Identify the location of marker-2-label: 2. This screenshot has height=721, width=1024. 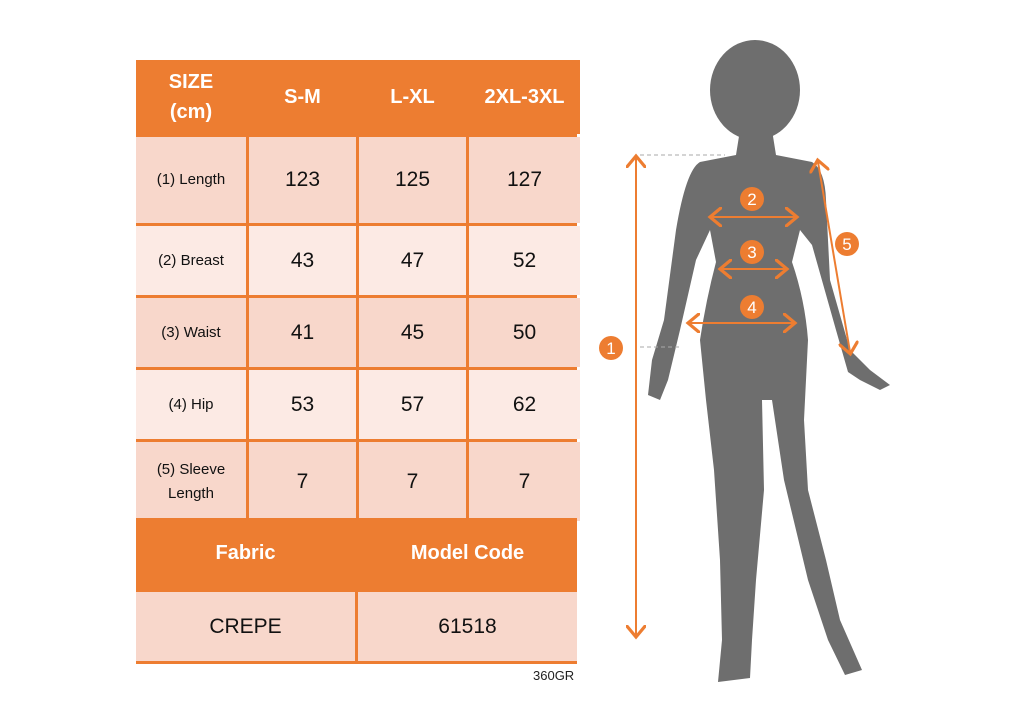
(751, 199).